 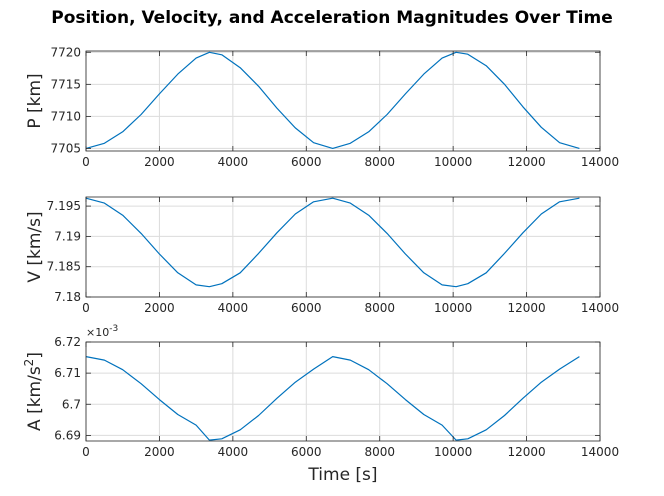 What do you see at coordinates (33, 391) in the screenshot?
I see `y-axis-label: A [km/s2]` at bounding box center [33, 391].